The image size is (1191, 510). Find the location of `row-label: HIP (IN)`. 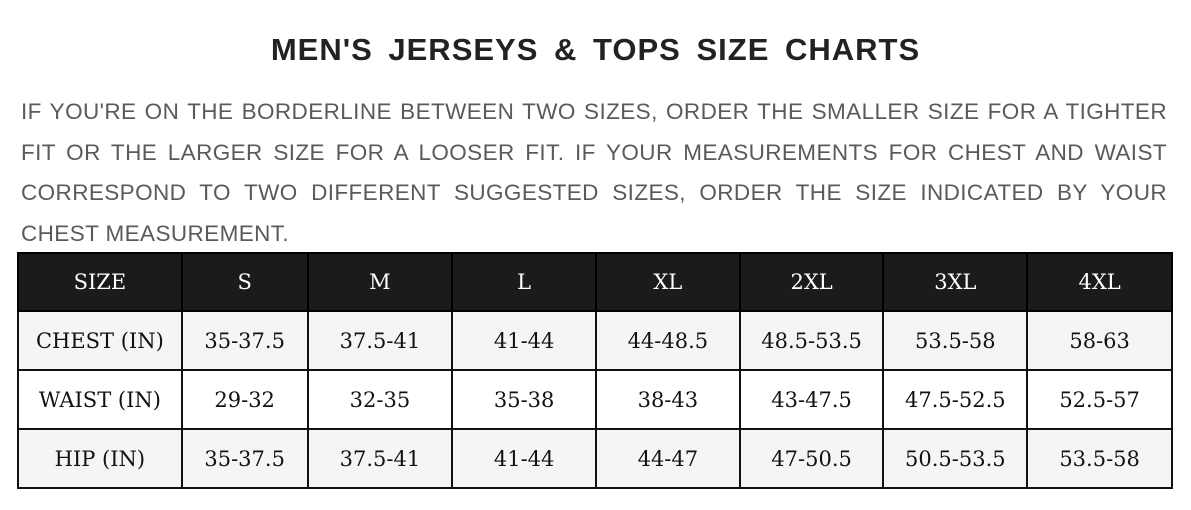

row-label: HIP (IN) is located at coordinates (100, 458).